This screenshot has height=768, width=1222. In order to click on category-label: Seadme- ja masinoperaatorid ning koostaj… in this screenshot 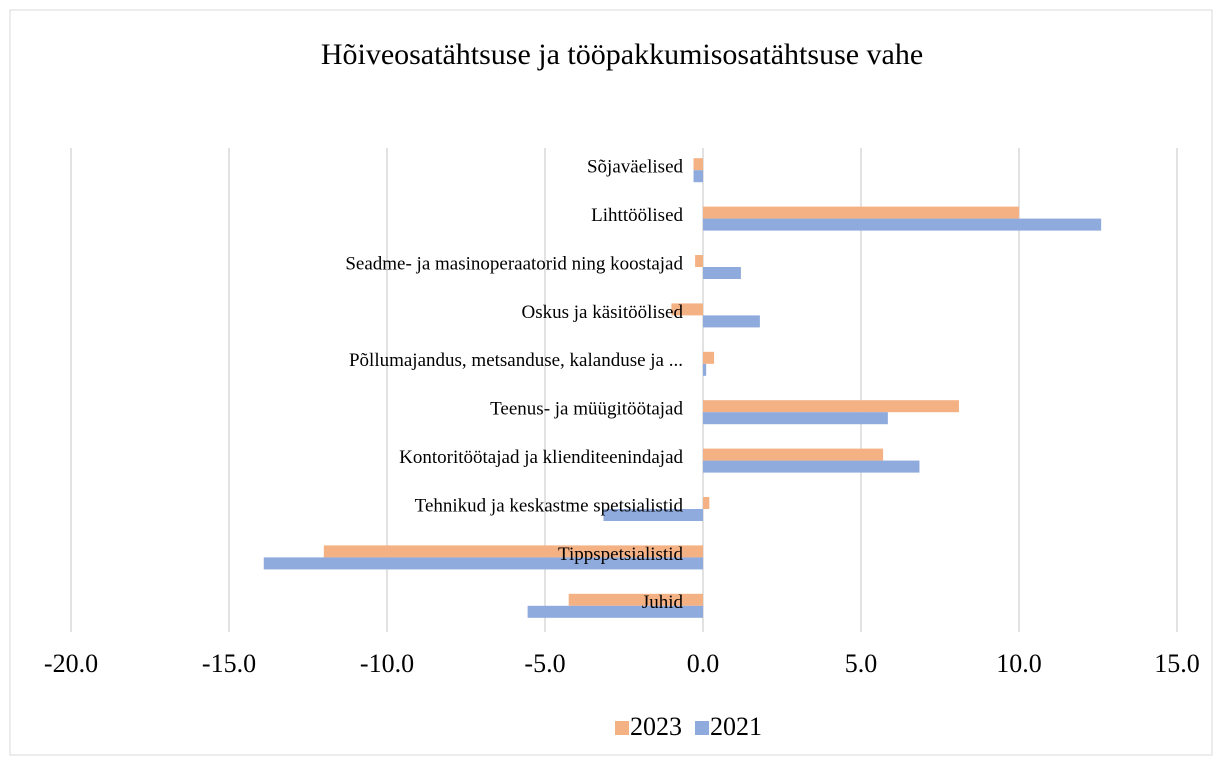, I will do `click(514, 263)`.